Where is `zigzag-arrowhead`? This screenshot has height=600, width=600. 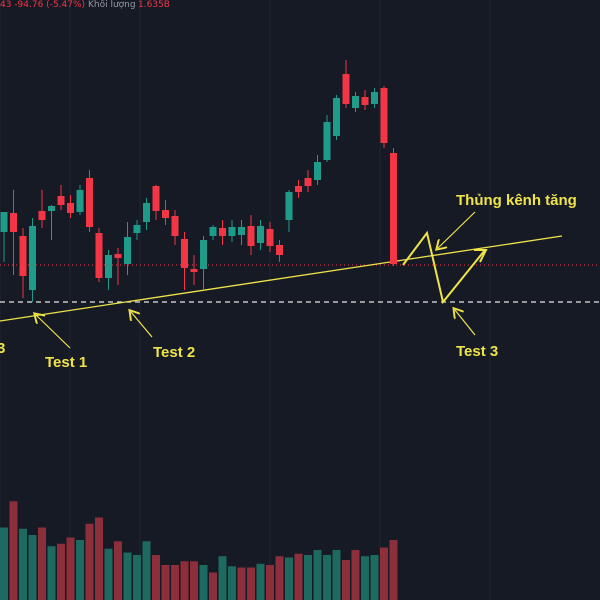
zigzag-arrowhead is located at coordinates (481, 256).